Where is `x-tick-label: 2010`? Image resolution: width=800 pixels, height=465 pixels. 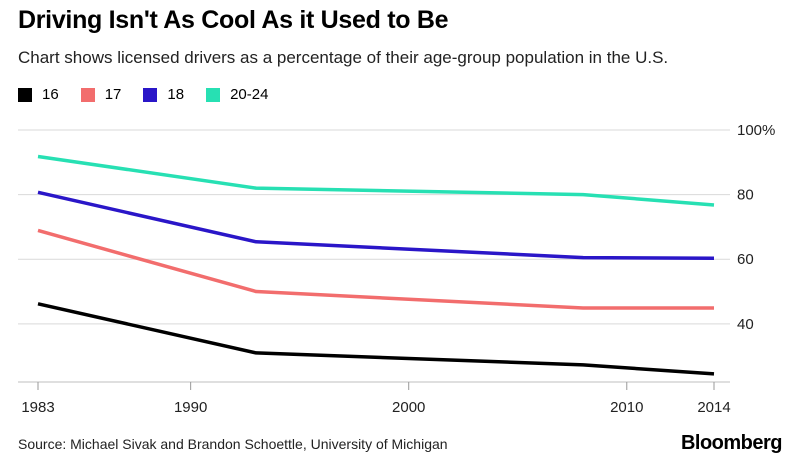
x-tick-label: 2010 is located at coordinates (626, 407).